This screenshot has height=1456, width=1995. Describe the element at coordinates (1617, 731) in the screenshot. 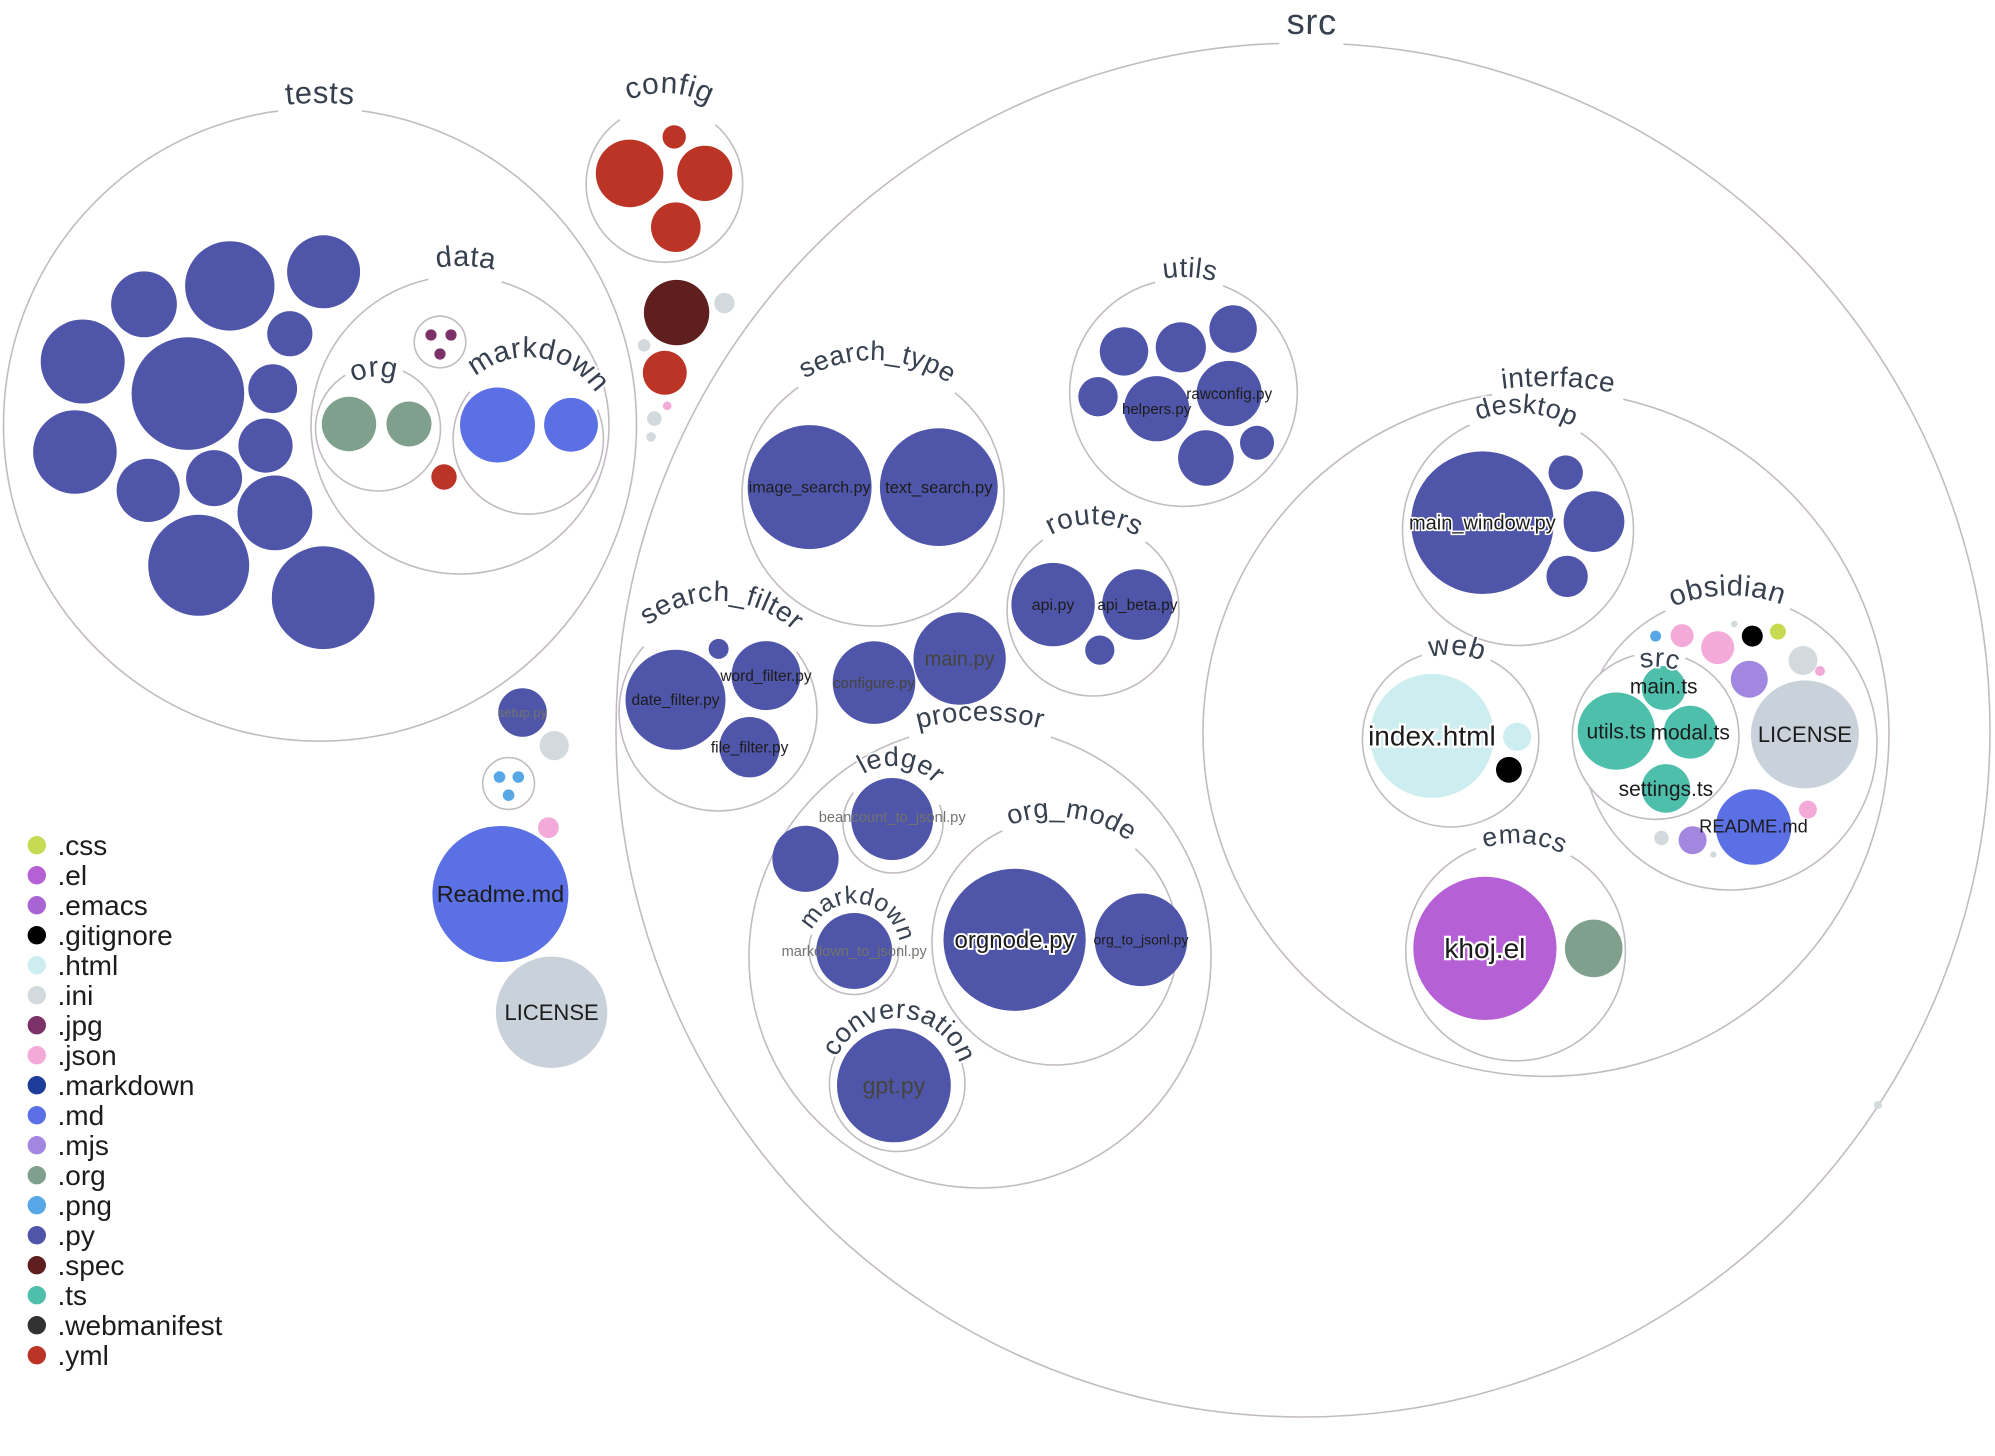

I see `svg-text: utils.ts` at that location.